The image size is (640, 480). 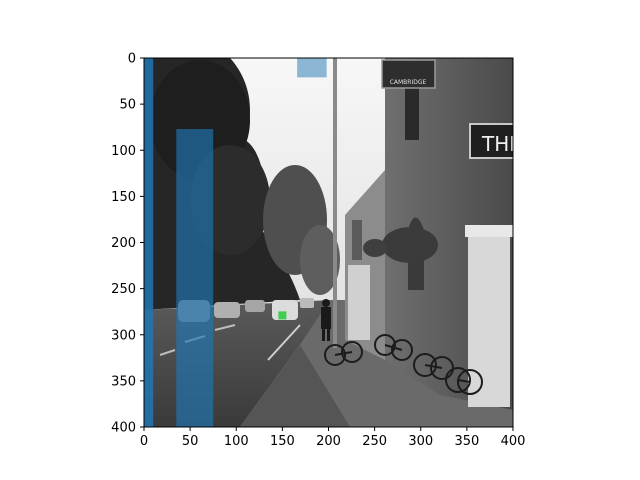 I want to click on x-tick-label: 300, so click(x=420, y=441).